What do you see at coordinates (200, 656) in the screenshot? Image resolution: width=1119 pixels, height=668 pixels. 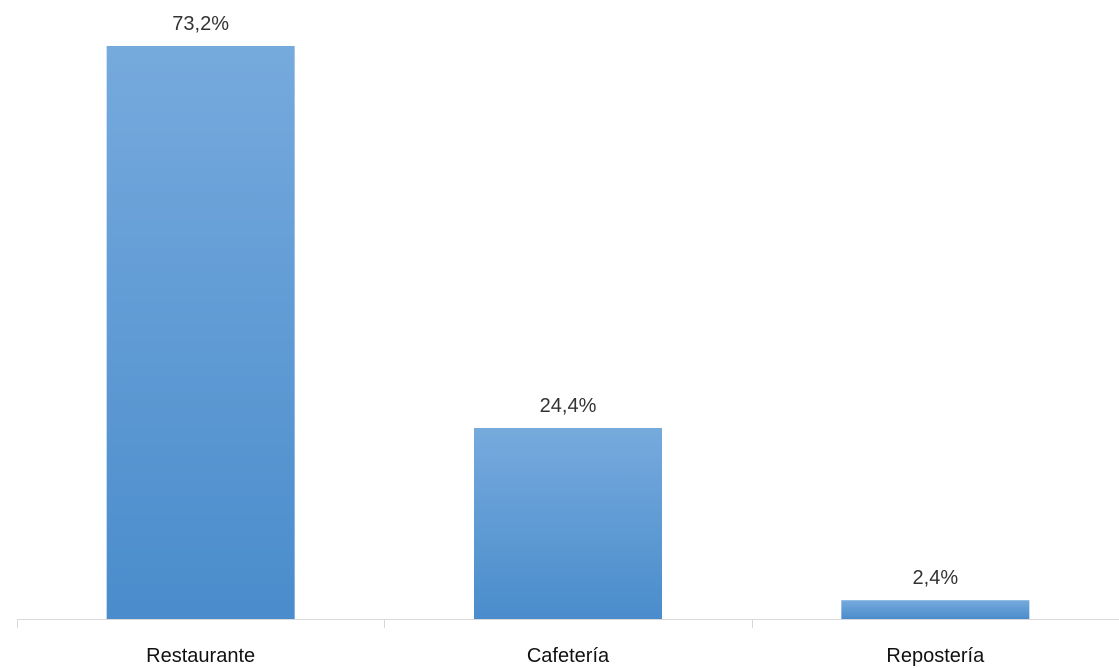 I see `category-label-restaurante: Restaurante` at bounding box center [200, 656].